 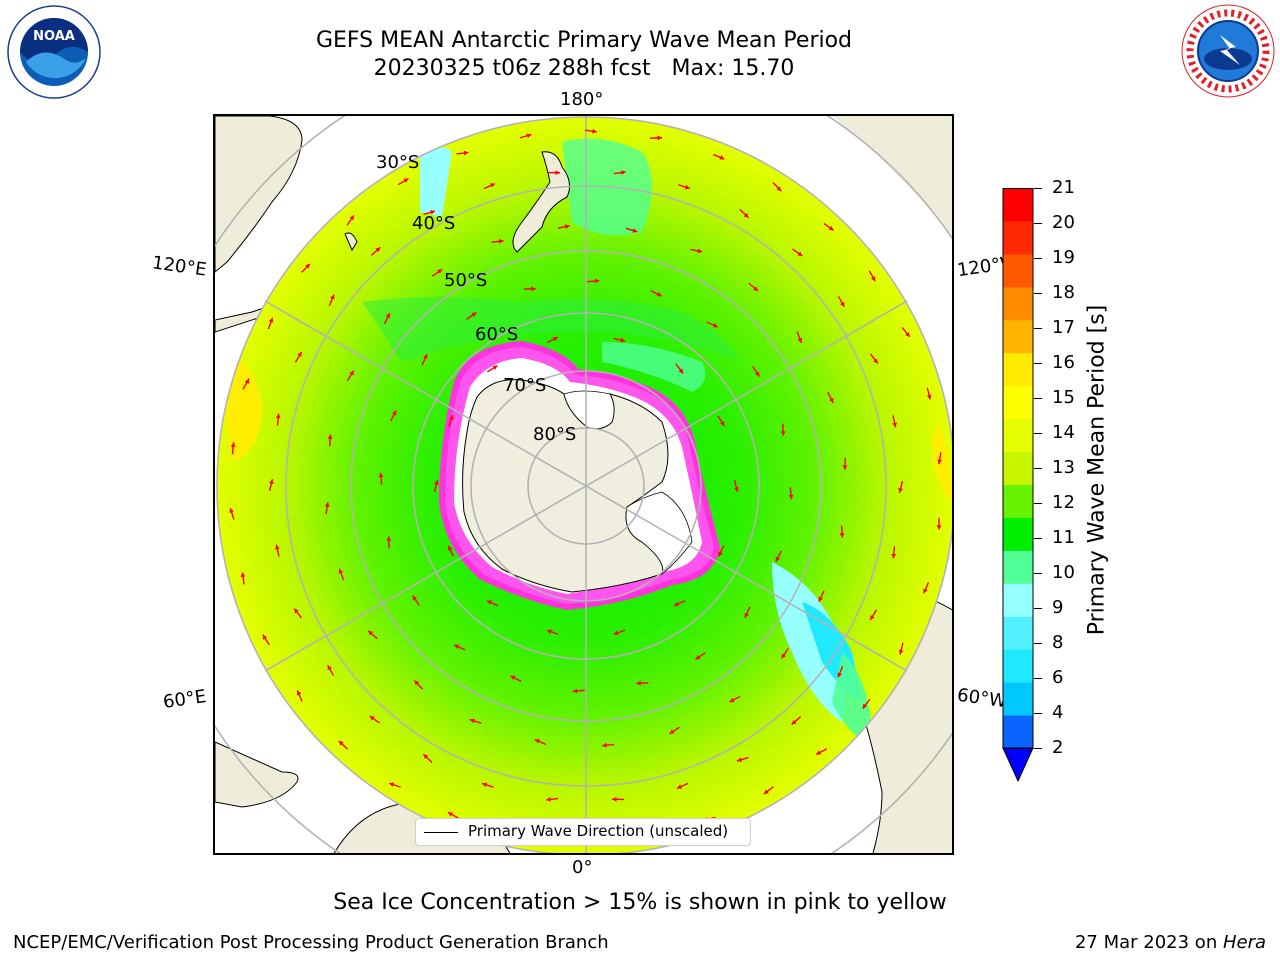 I want to click on legend-line-sample, so click(x=441, y=832).